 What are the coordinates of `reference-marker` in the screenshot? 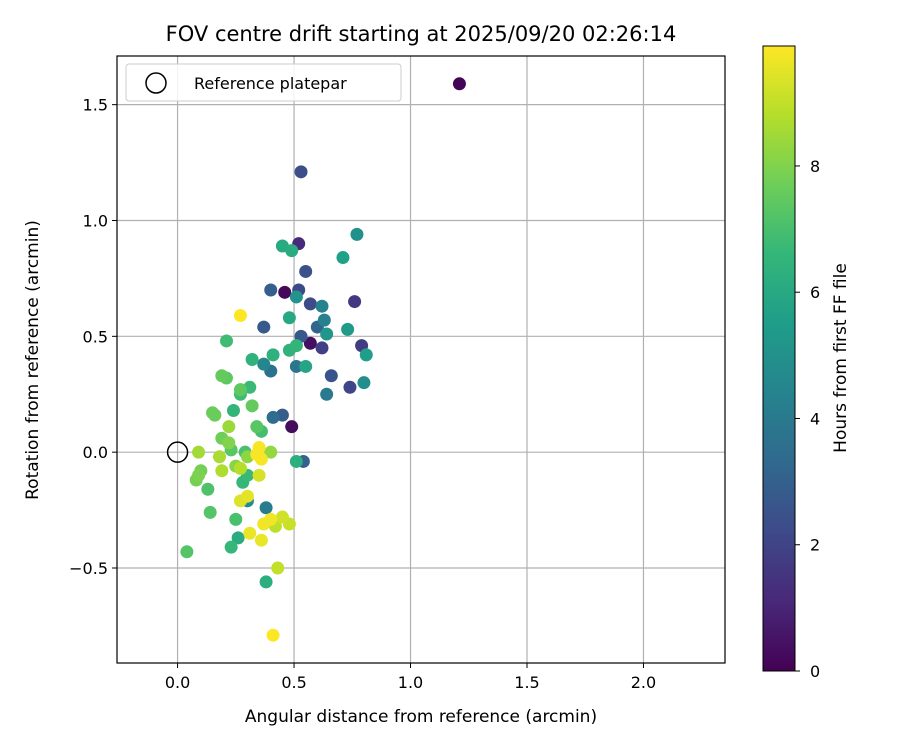 It's located at (177, 452).